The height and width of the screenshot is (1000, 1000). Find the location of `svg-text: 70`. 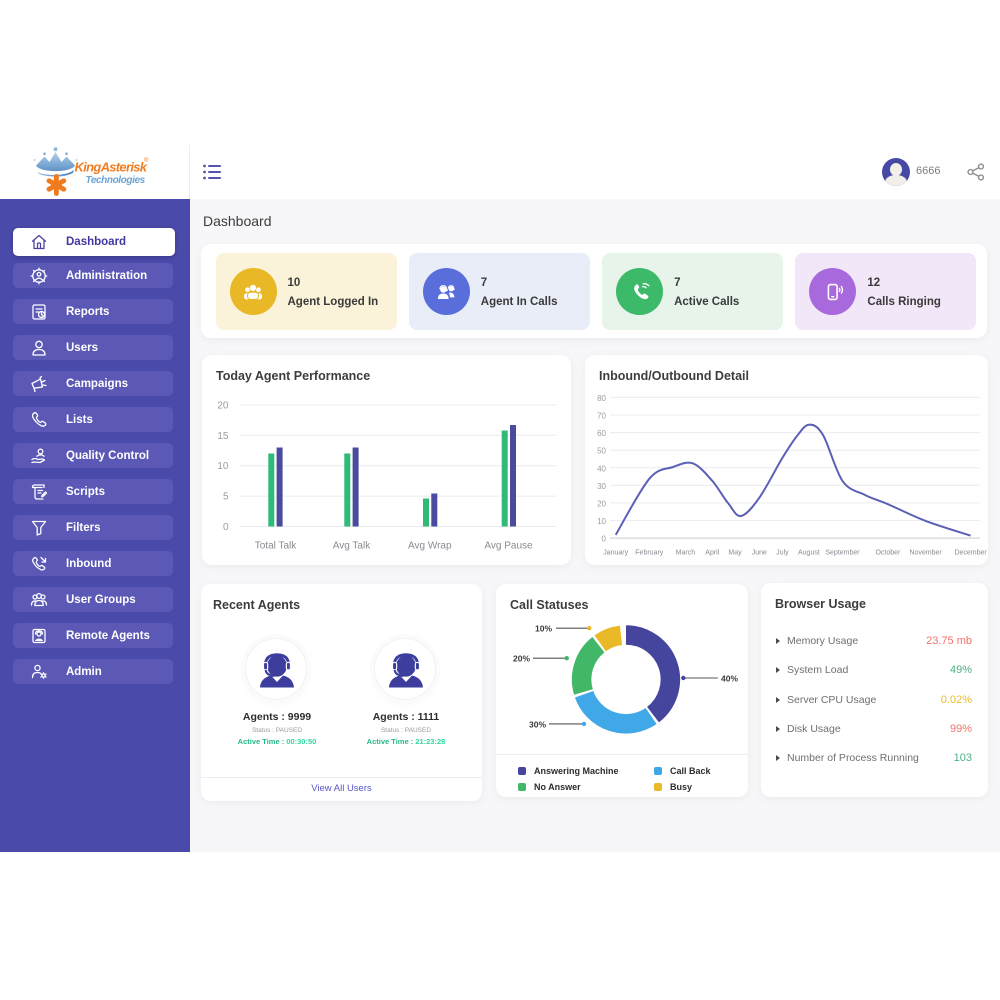

svg-text: 70 is located at coordinates (601, 416).